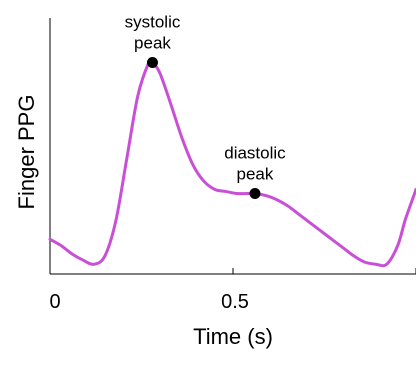 The height and width of the screenshot is (373, 416). Describe the element at coordinates (26, 152) in the screenshot. I see `y-axis-label: Finger PPG` at that location.